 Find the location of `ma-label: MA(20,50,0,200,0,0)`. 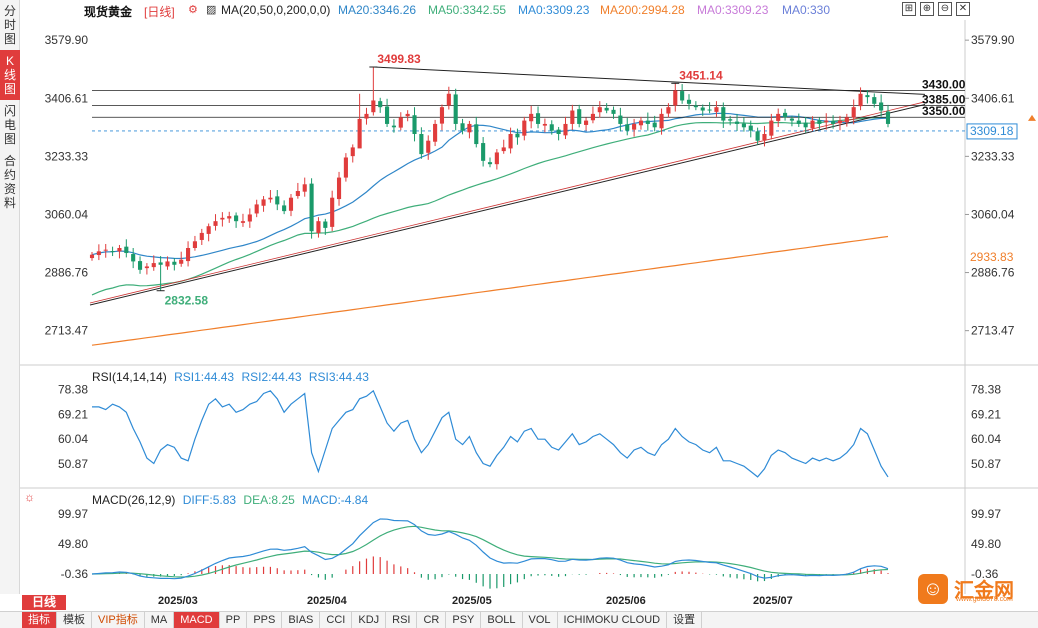

ma-label: MA(20,50,0,200,0,0) is located at coordinates (276, 10).